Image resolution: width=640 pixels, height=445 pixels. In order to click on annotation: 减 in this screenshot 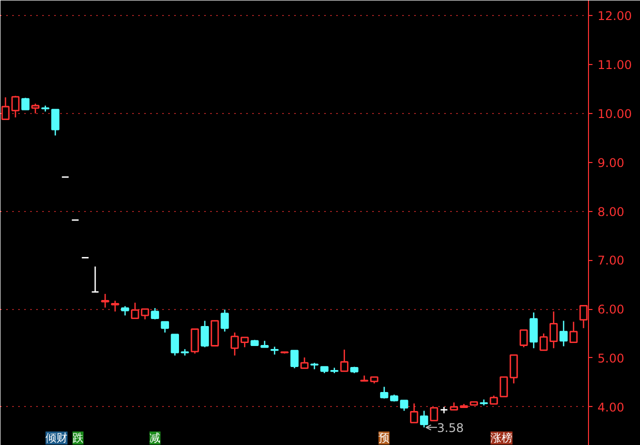, I will do `click(155, 438)`.